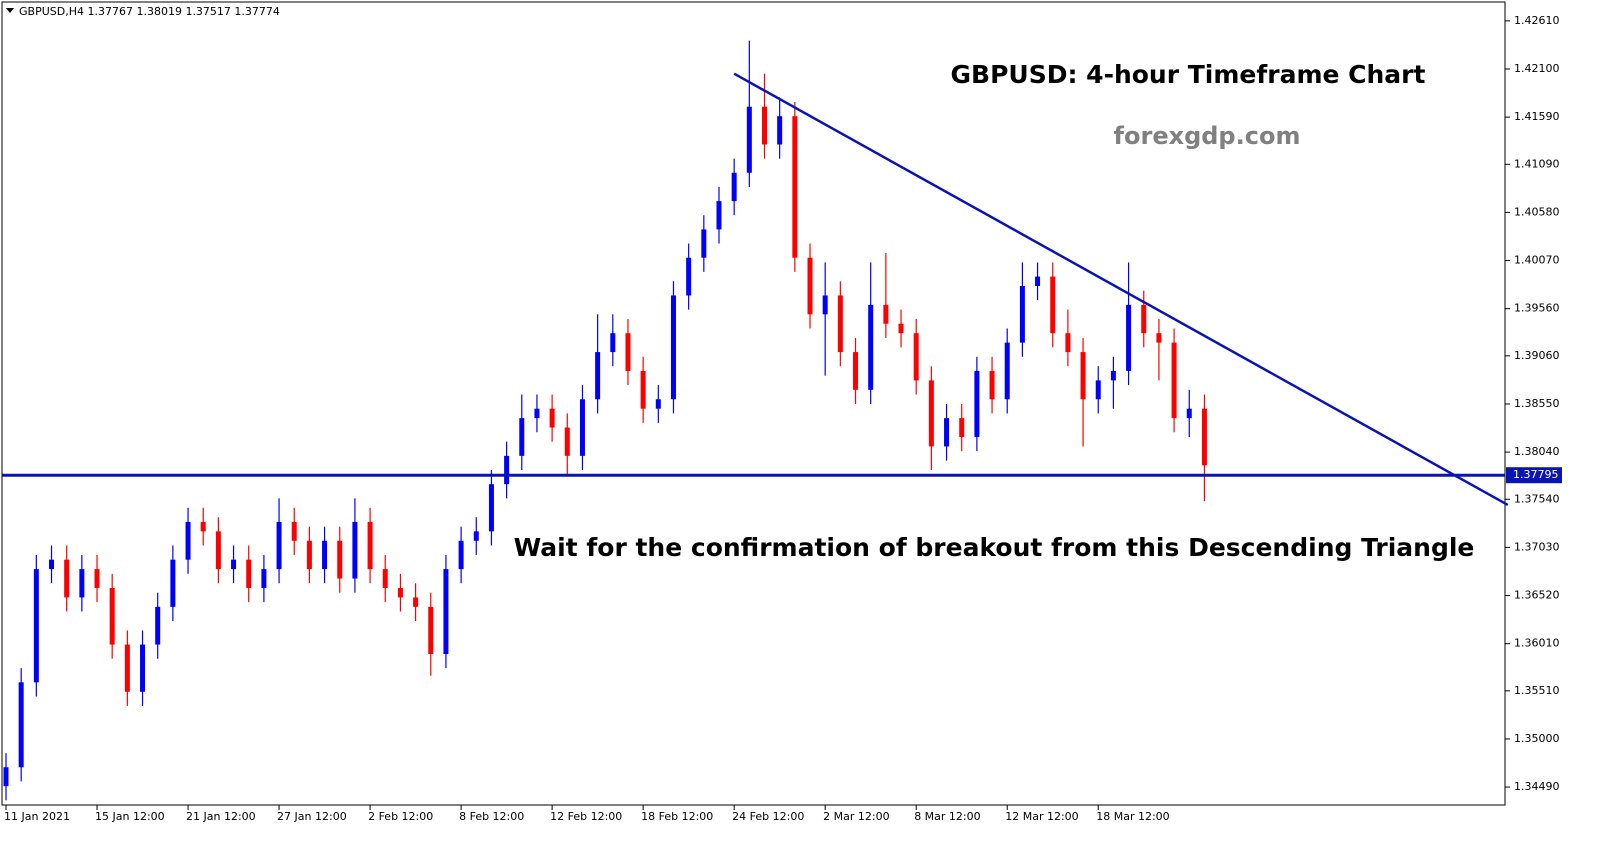 The height and width of the screenshot is (854, 1607). Describe the element at coordinates (1537, 308) in the screenshot. I see `y-tick-label: 1.39560` at that location.